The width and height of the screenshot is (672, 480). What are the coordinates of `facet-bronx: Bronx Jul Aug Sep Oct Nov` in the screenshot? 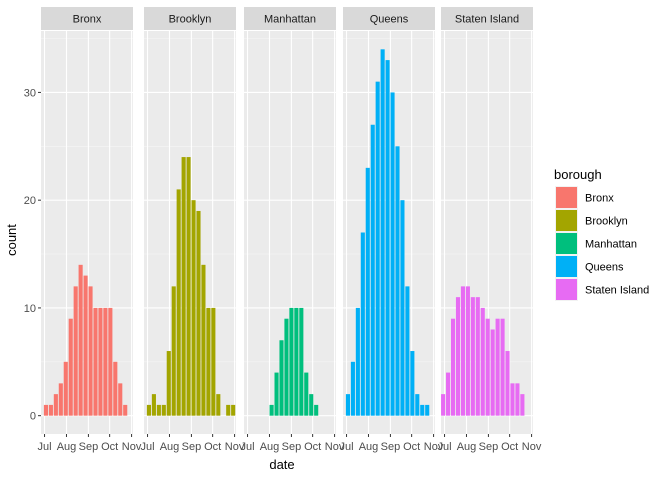 It's located at (90, 230).